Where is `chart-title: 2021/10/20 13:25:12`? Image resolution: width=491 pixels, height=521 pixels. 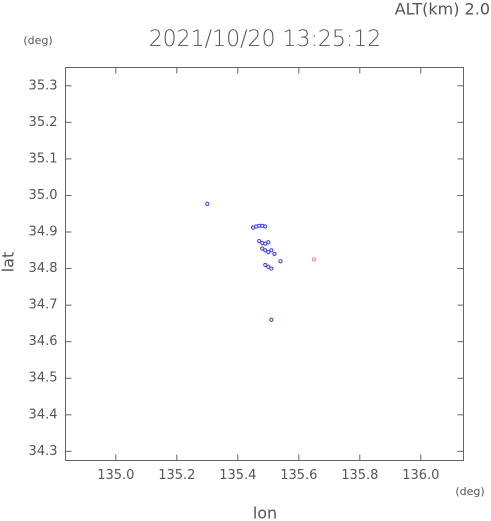 chart-title: 2021/10/20 13:25:12 is located at coordinates (265, 39).